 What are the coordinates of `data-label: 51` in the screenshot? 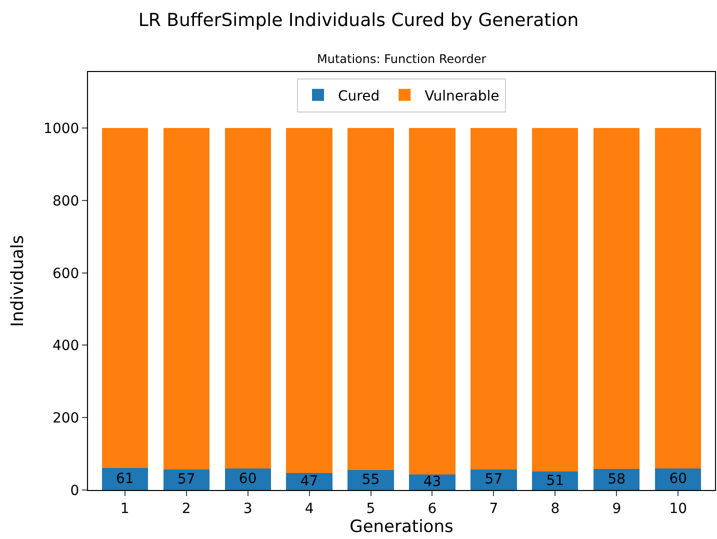 It's located at (555, 480).